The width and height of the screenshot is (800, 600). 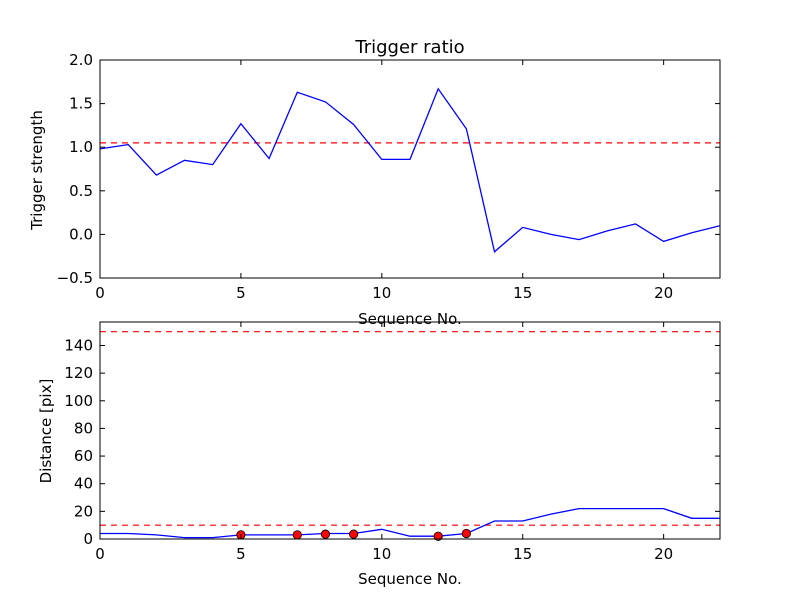 I want to click on y-tick-label: 0, so click(x=88, y=539).